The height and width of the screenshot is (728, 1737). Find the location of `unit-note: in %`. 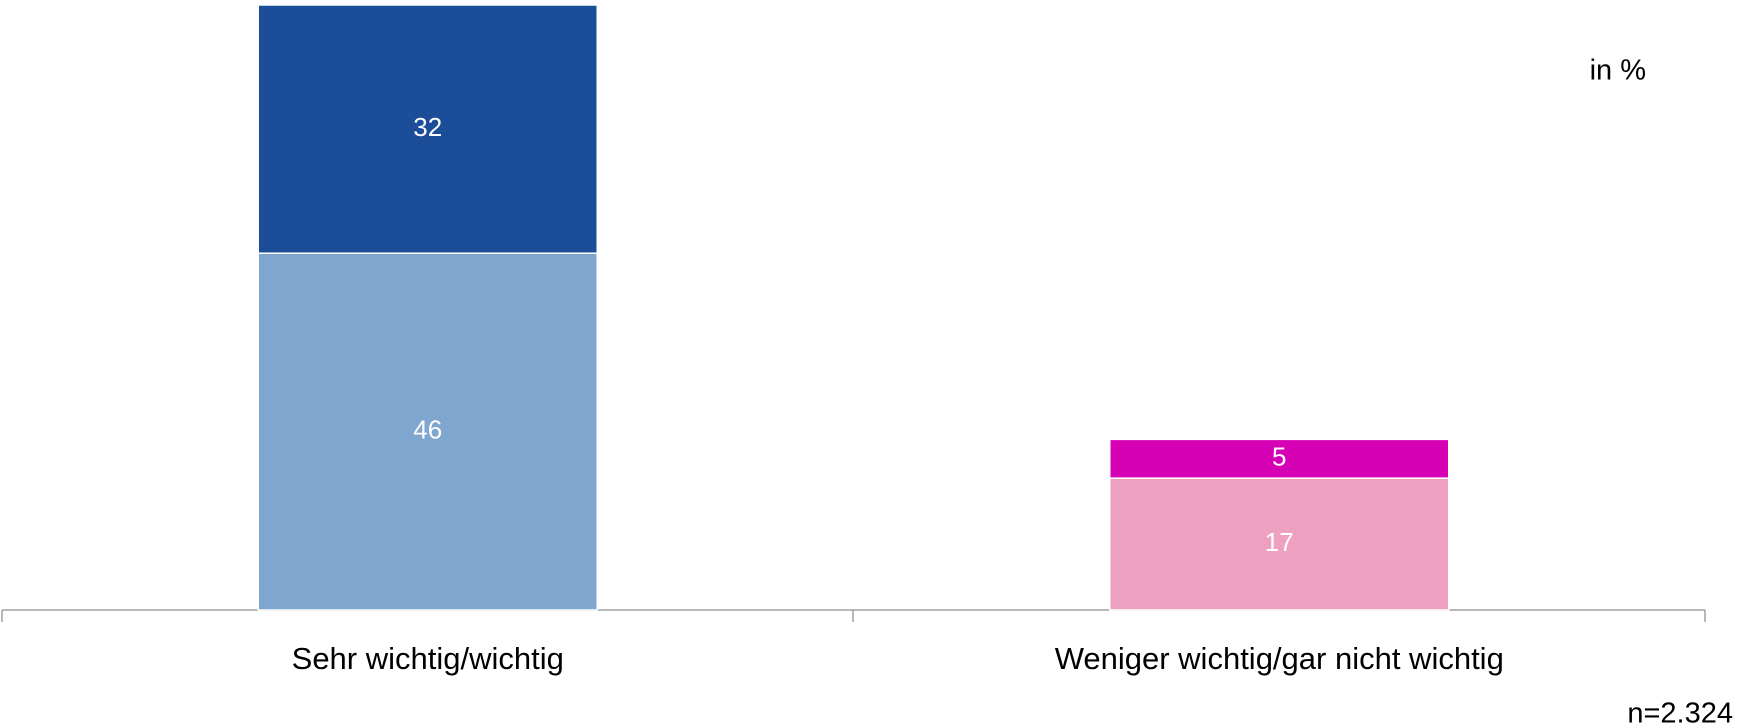

unit-note: in % is located at coordinates (1618, 71).